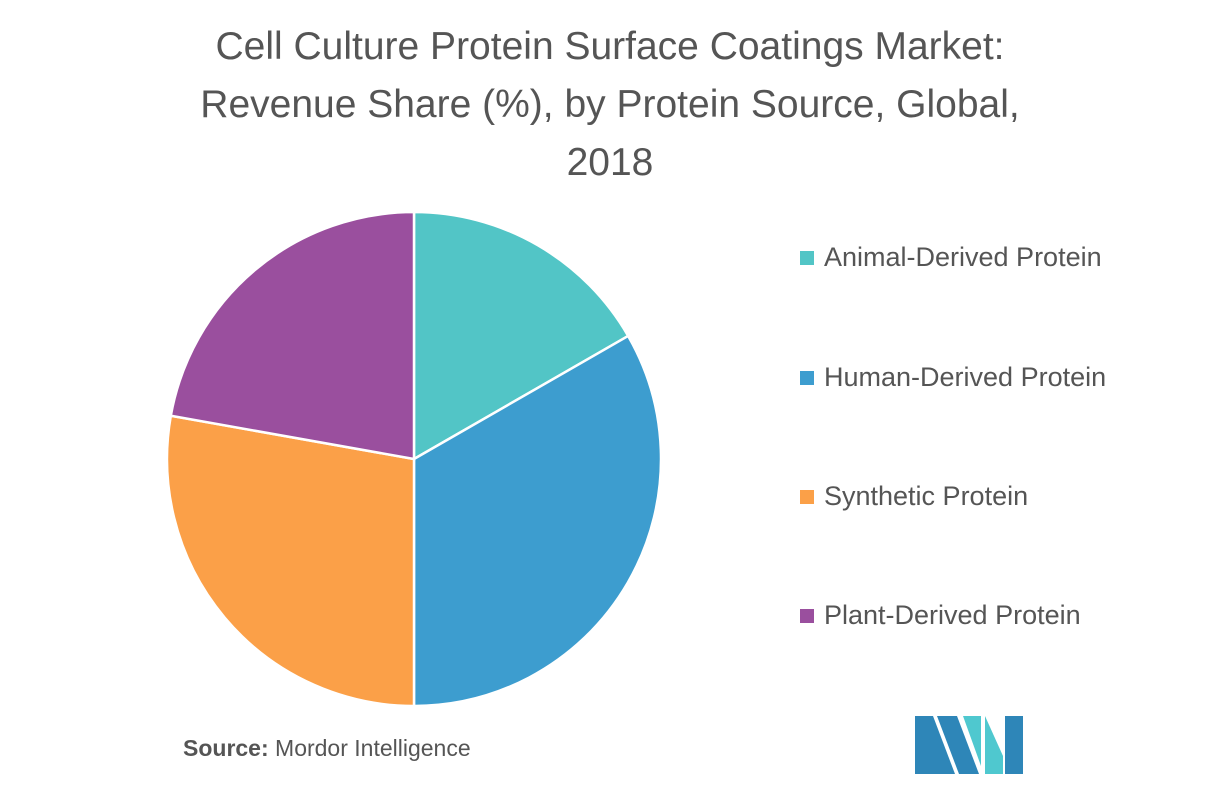 The height and width of the screenshot is (785, 1217). I want to click on mordor-logo, so click(969, 745).